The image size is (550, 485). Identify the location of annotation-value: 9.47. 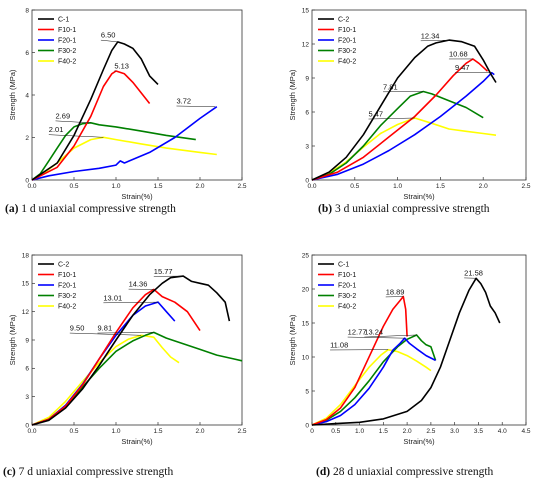
(462, 67).